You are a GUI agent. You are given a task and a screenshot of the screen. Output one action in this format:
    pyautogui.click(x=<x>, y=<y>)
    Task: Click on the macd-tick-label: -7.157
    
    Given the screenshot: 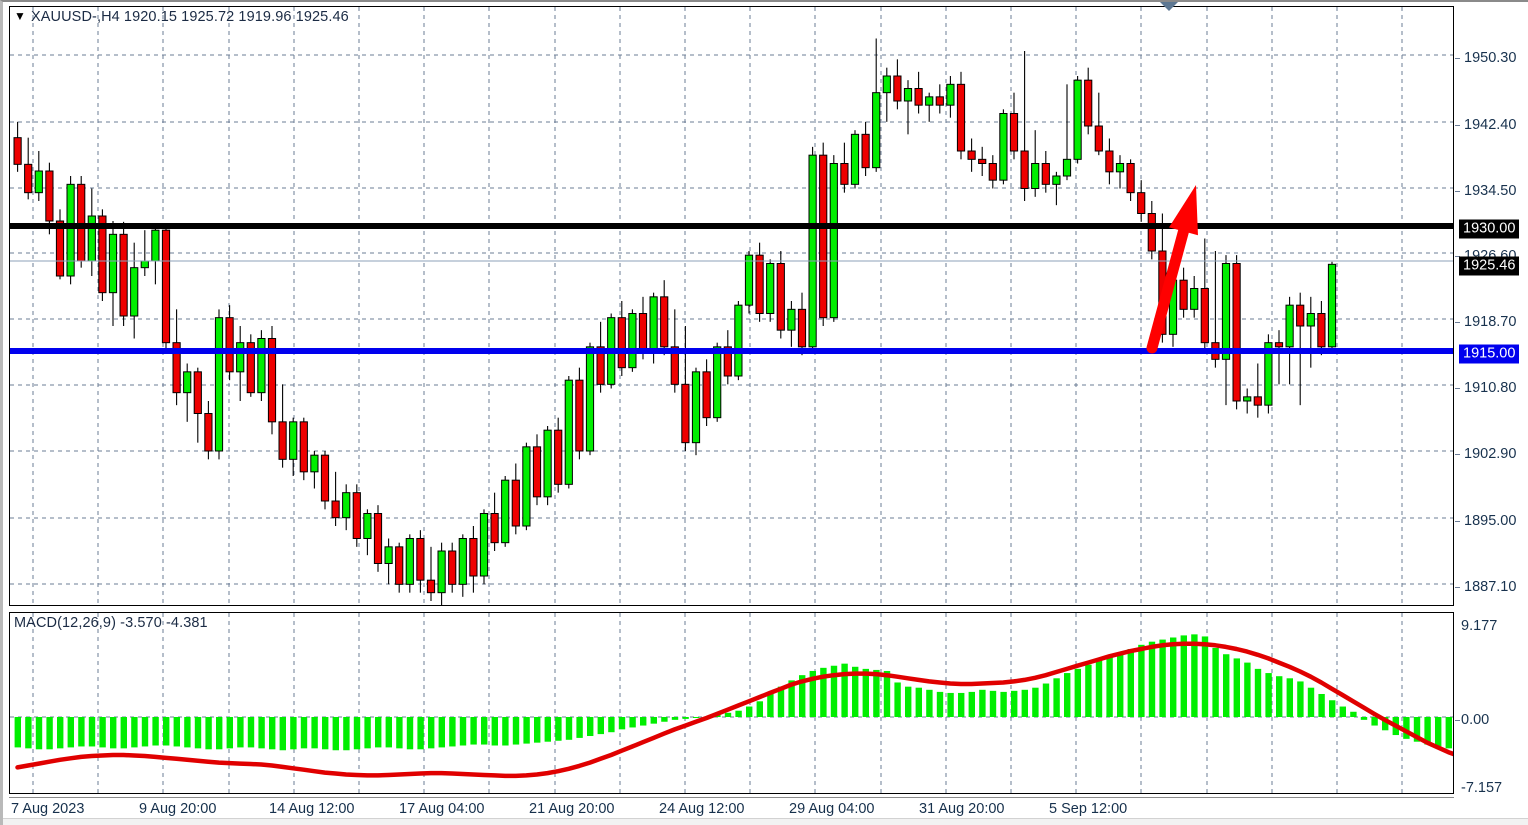 What is the action you would take?
    pyautogui.click(x=1482, y=788)
    